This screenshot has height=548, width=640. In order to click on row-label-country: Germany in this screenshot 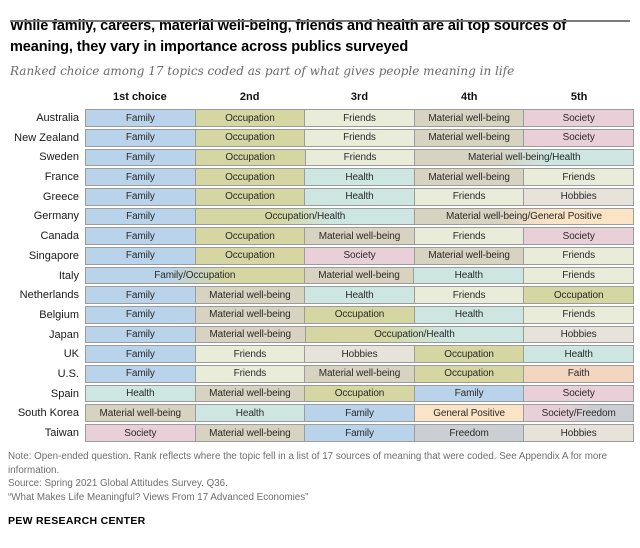, I will do `click(56, 216)`.